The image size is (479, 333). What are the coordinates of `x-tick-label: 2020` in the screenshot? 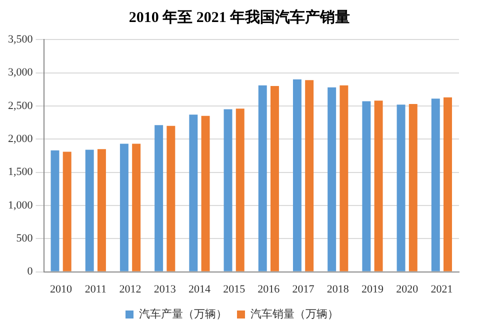 It's located at (407, 289).